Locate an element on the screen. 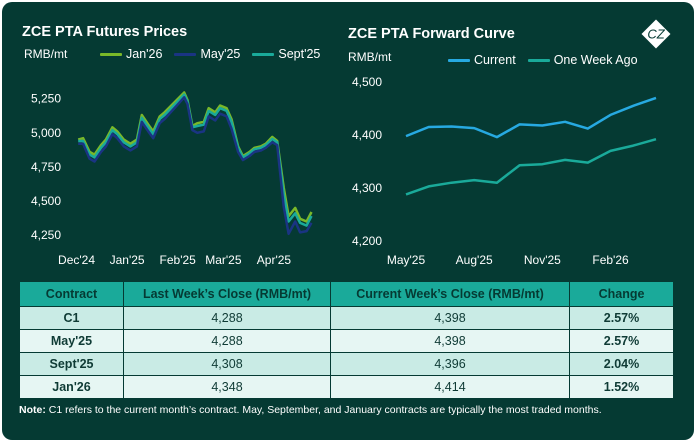 The image size is (698, 444). legend-item-may25: May'25 is located at coordinates (207, 54).